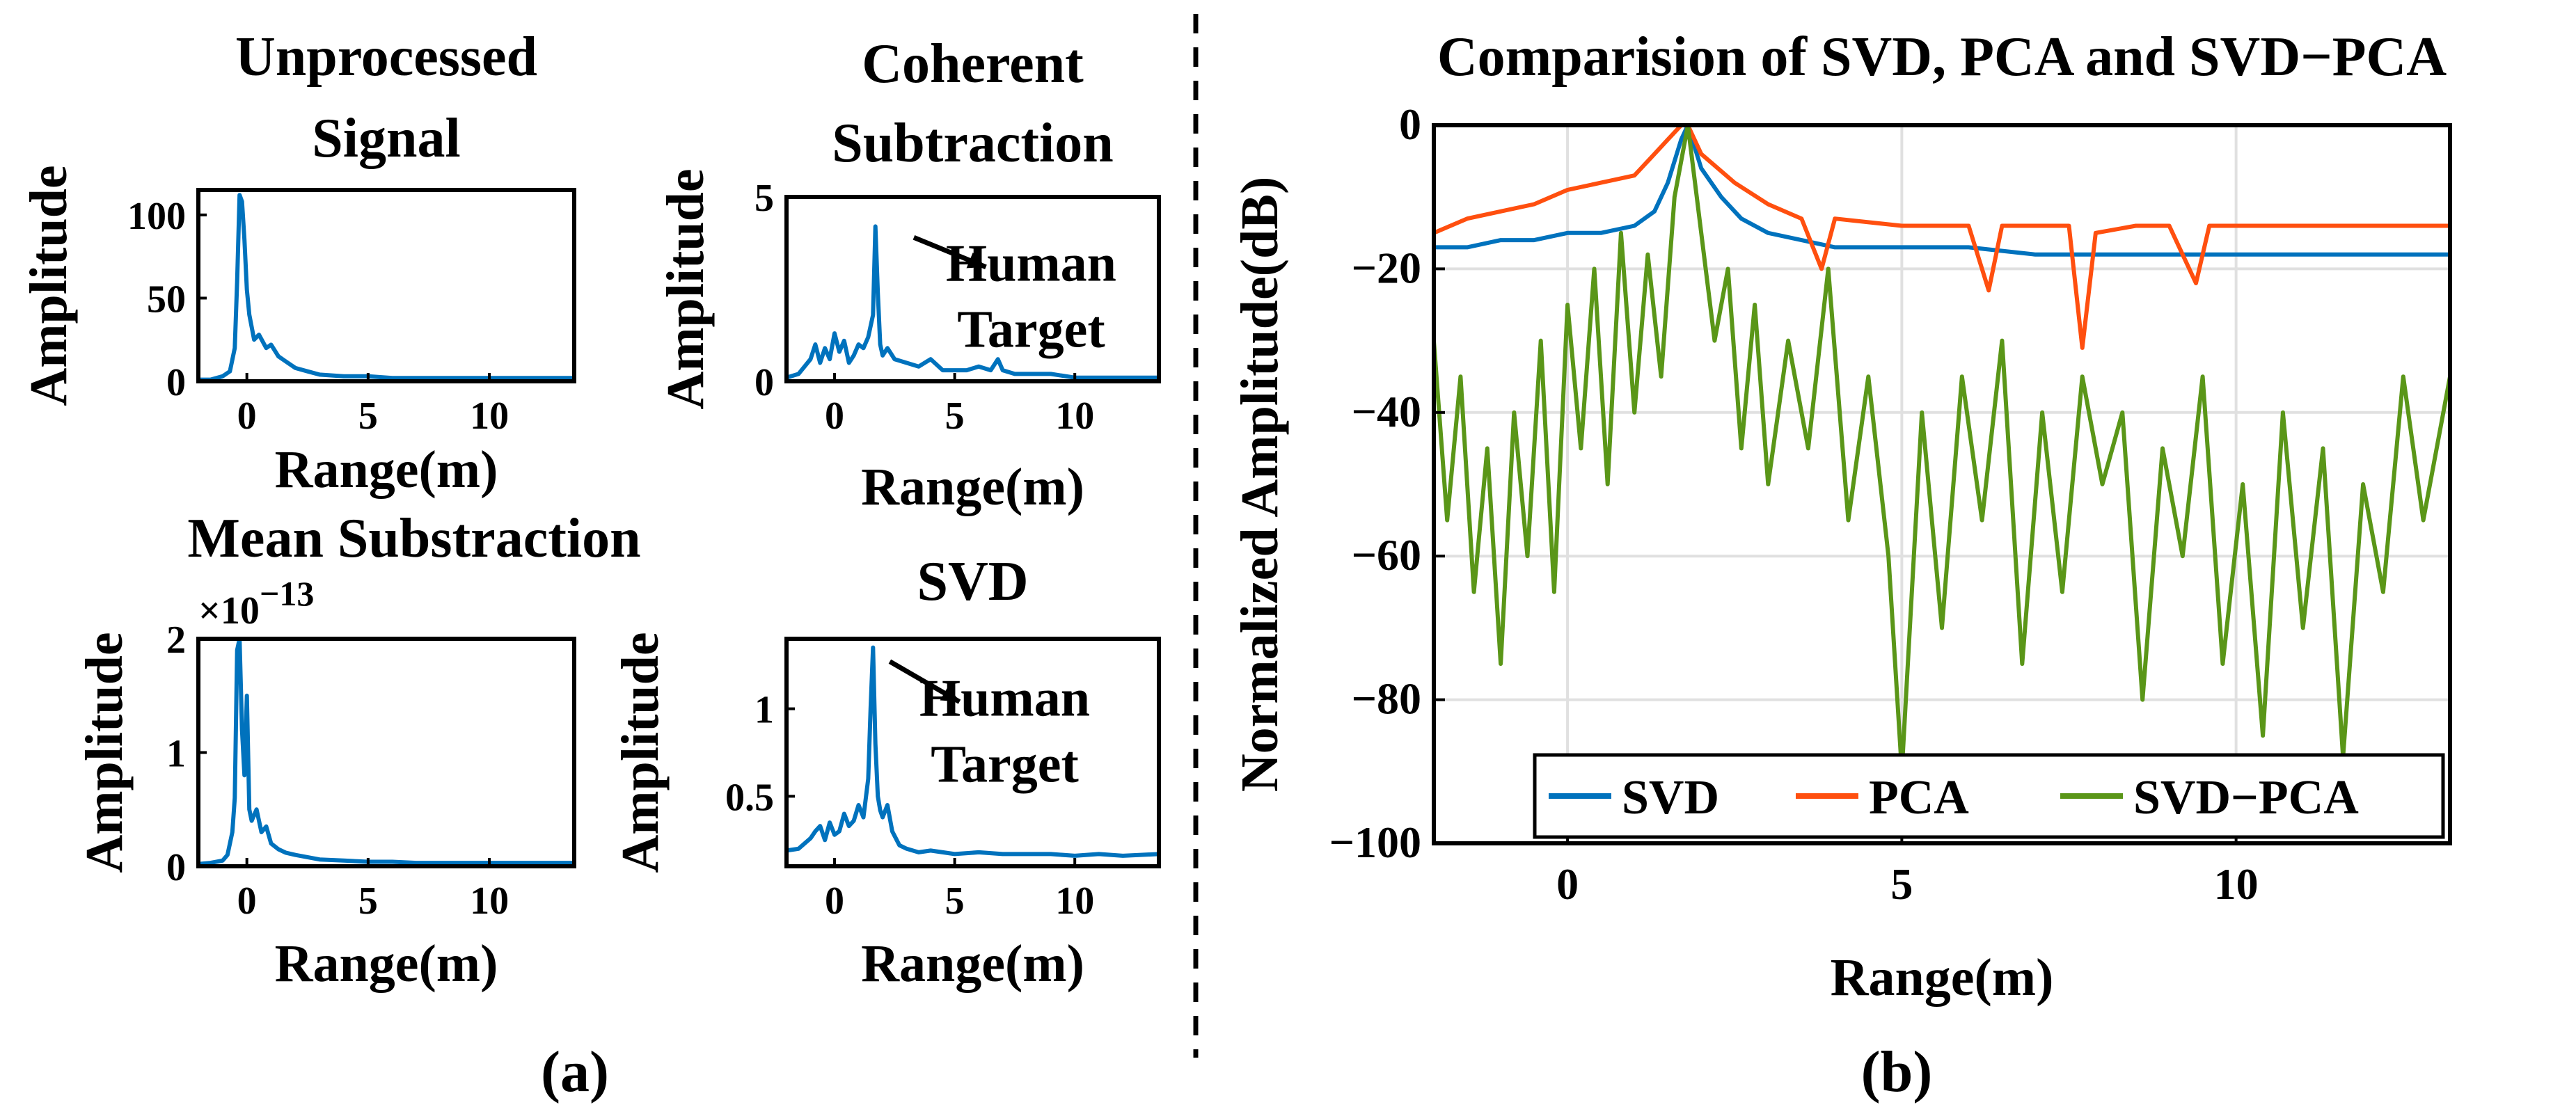  I want to click on series-line-svd, so click(1942, 190).